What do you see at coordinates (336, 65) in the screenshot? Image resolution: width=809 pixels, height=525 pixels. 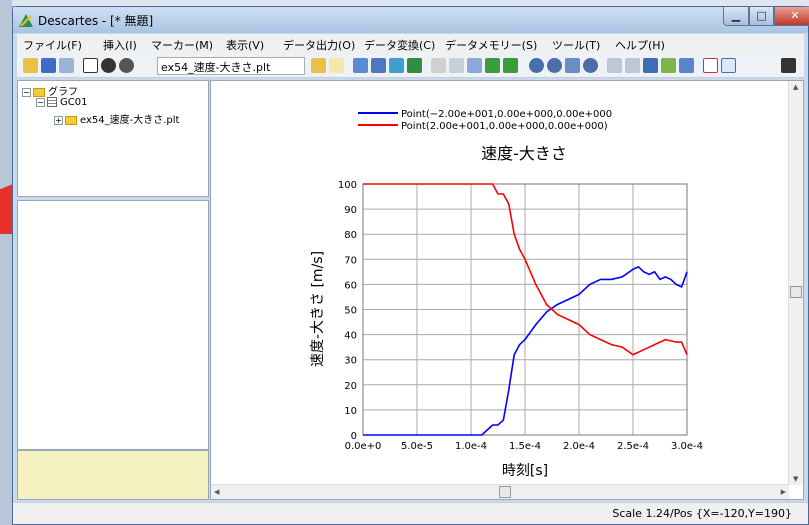 I see `edit-icon` at bounding box center [336, 65].